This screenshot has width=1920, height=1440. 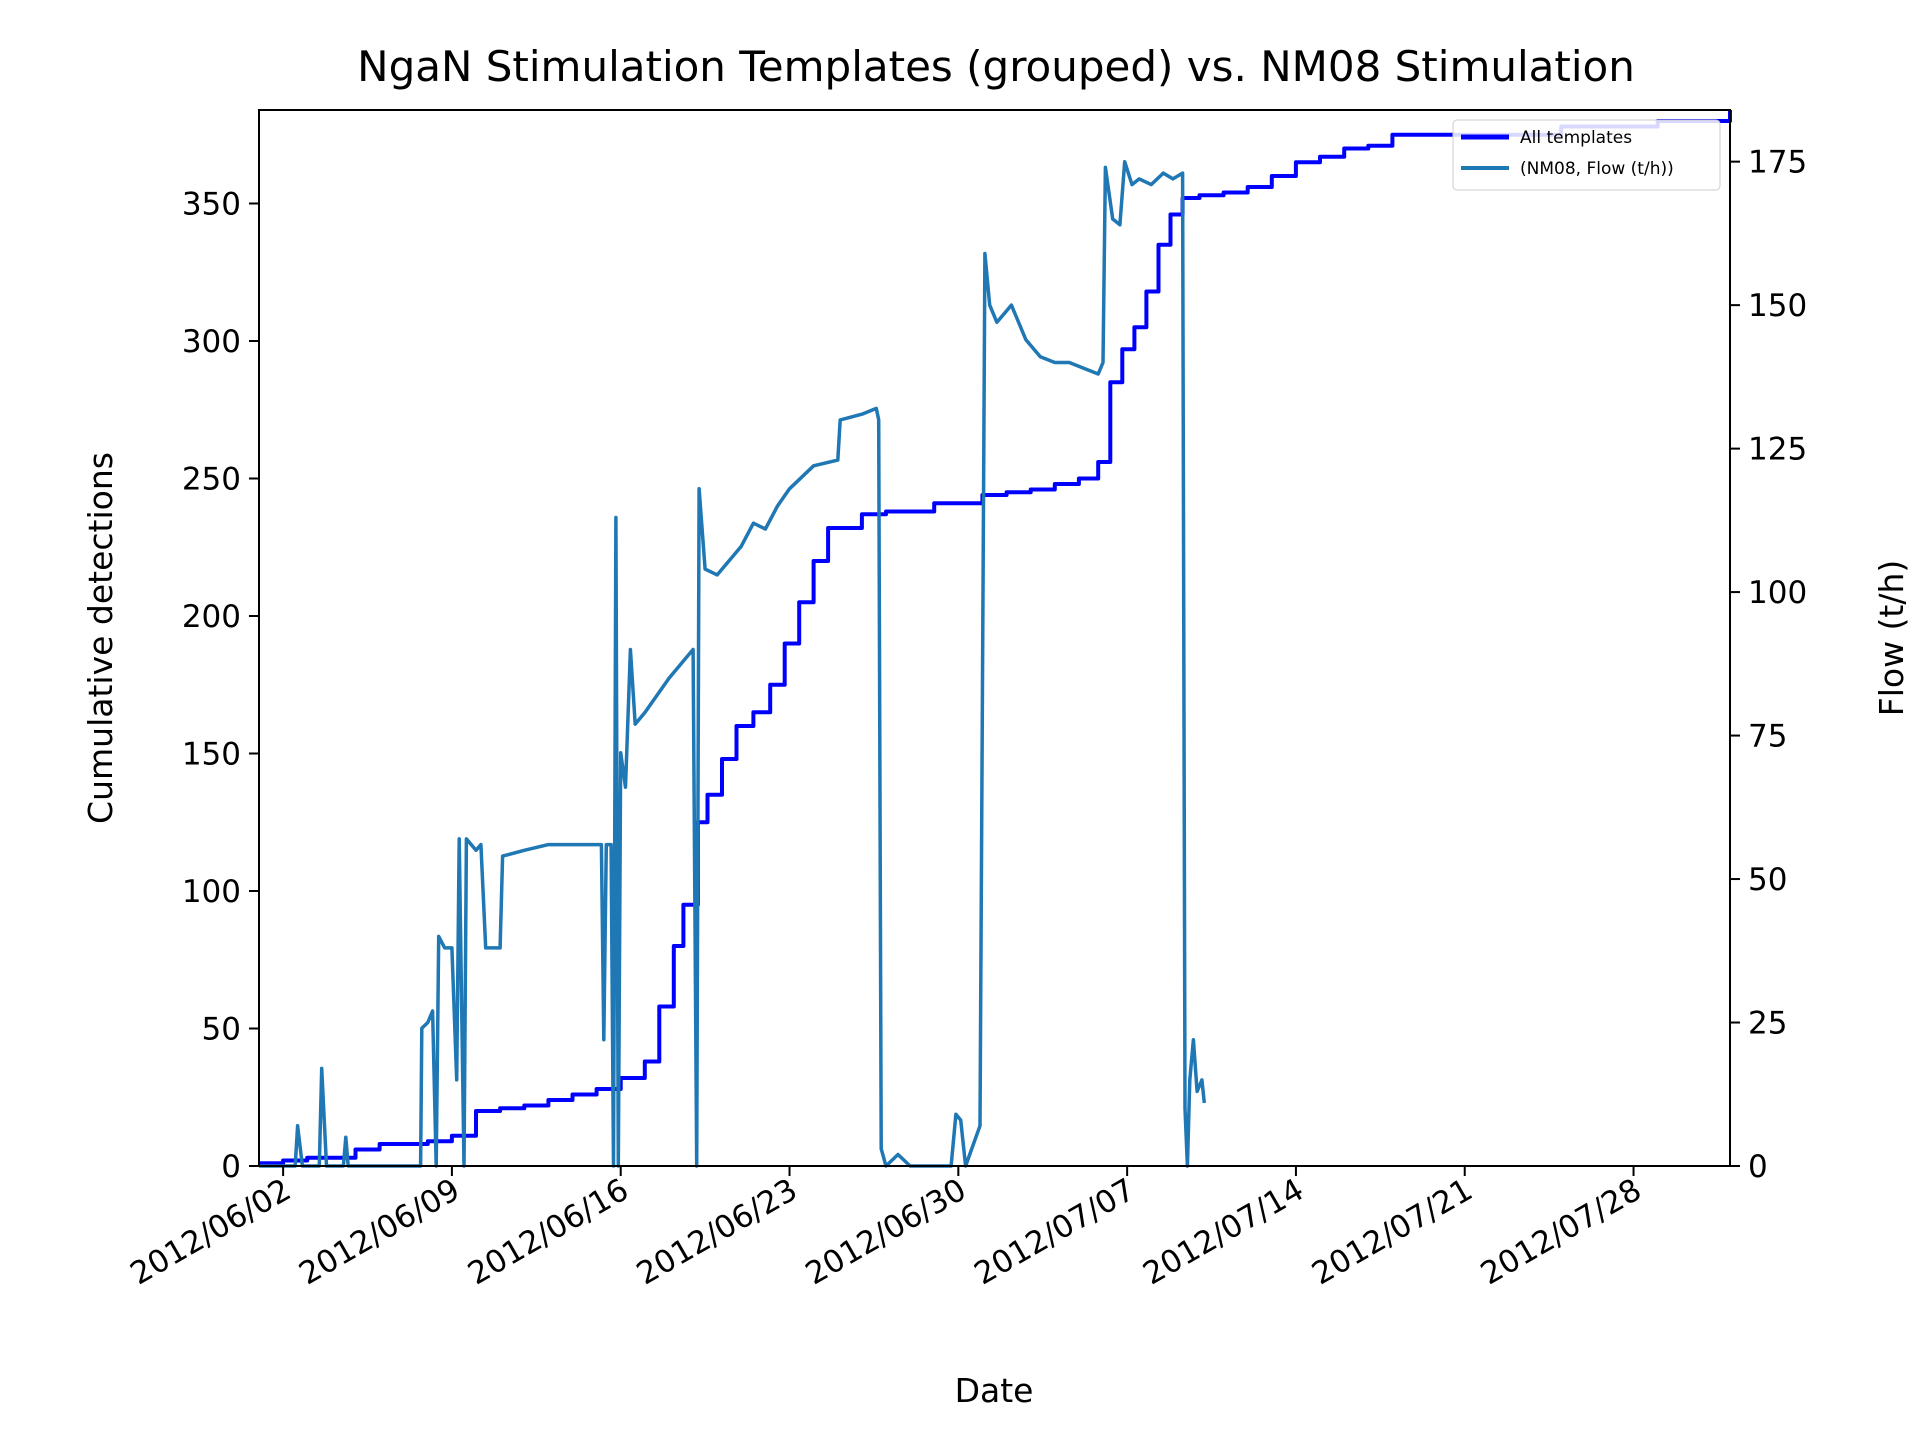 What do you see at coordinates (1777, 593) in the screenshot?
I see `y-right-tick-label: 100` at bounding box center [1777, 593].